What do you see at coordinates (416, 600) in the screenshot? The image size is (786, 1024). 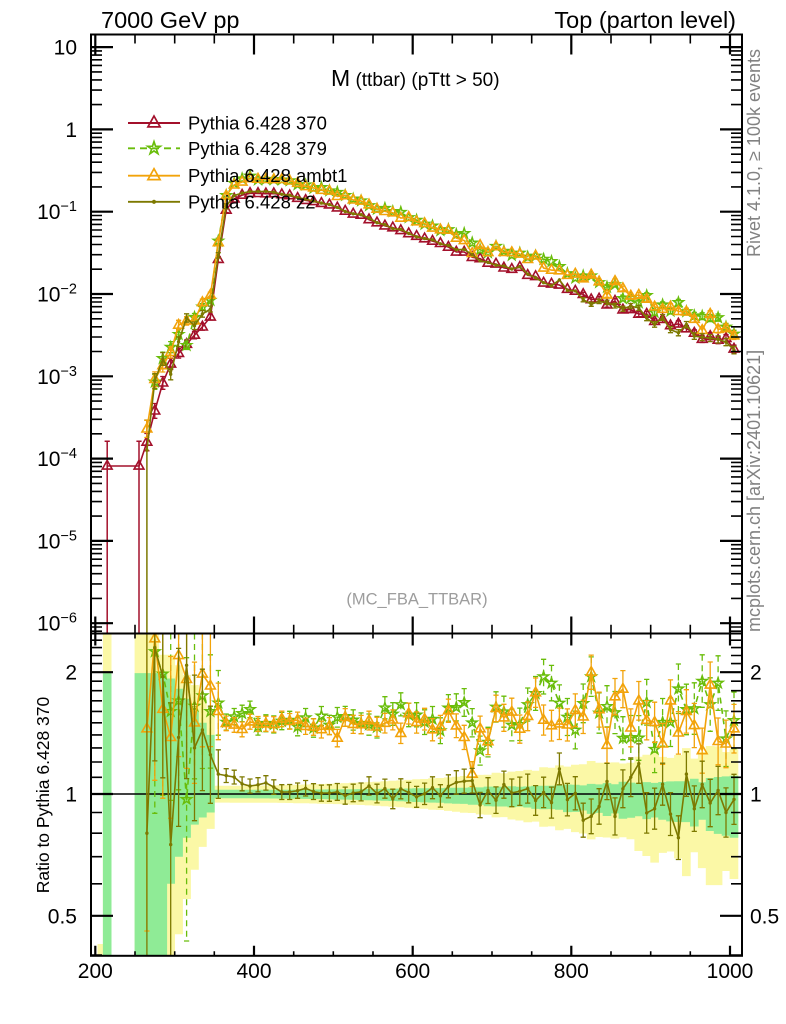 I see `svg-text: (MC_FBA_TTBAR)` at bounding box center [416, 600].